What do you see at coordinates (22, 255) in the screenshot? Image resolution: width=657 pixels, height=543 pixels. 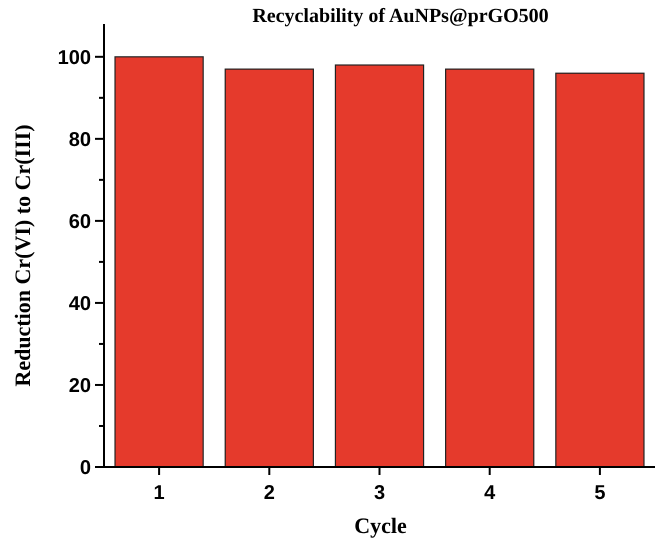 I see `y-axis-title: Reduction Cr(VI) to Cr(III)` at bounding box center [22, 255].